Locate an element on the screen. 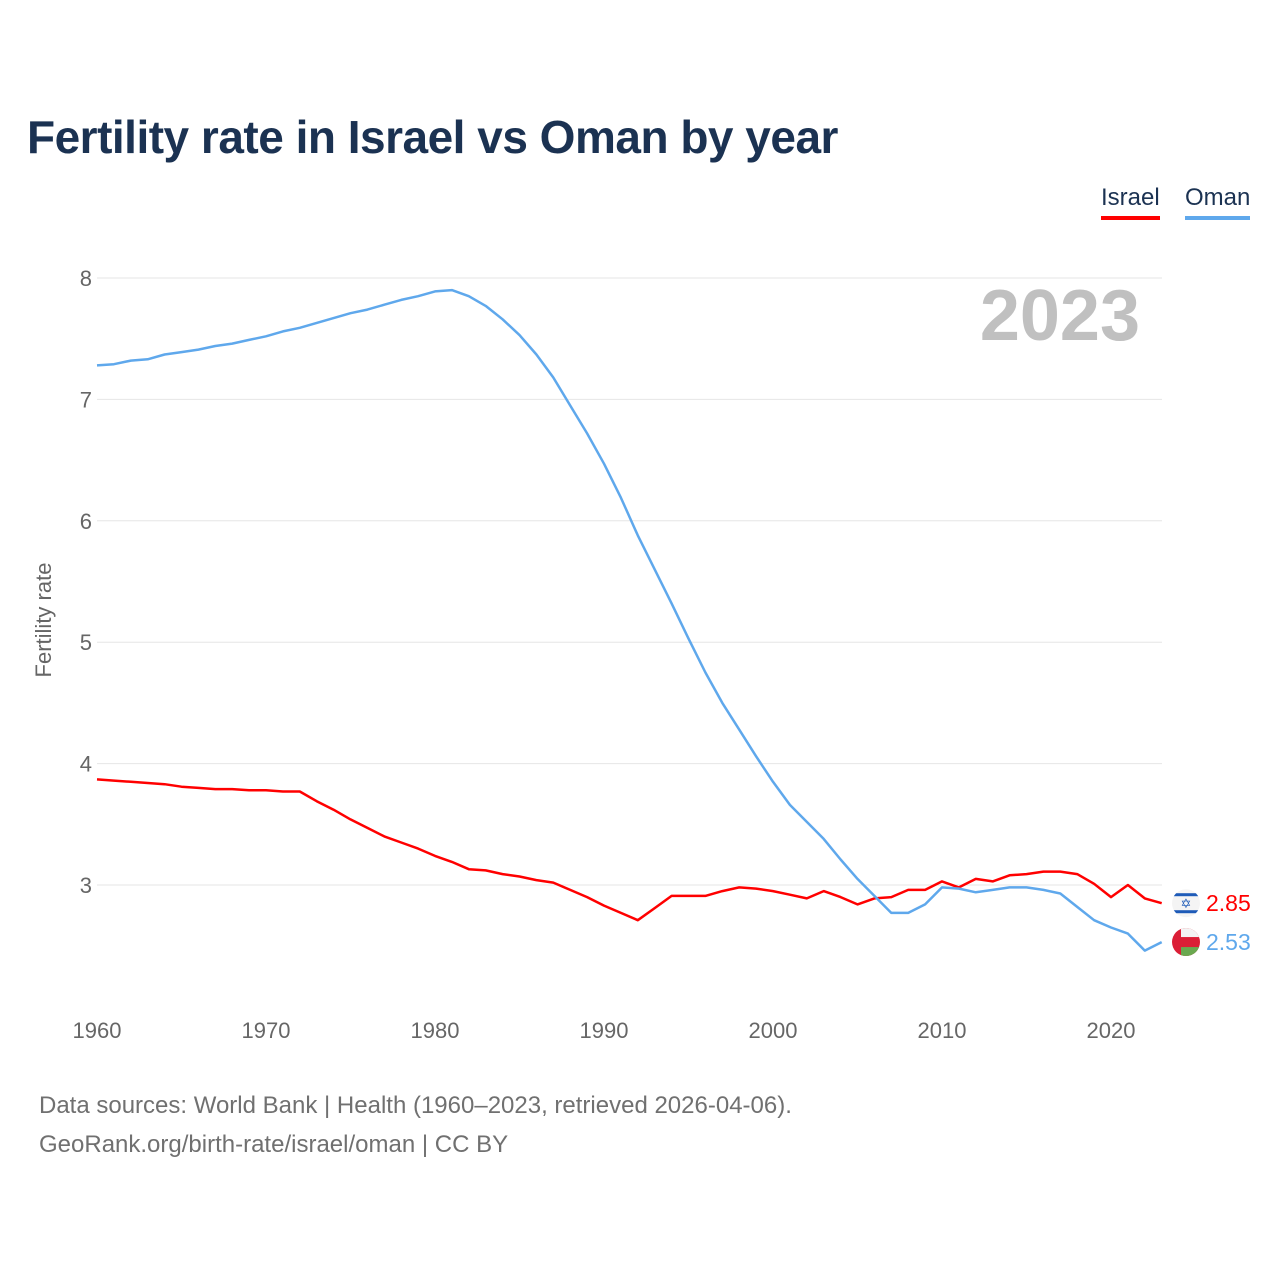  y-axis-label: Fertility rate is located at coordinates (43, 620).